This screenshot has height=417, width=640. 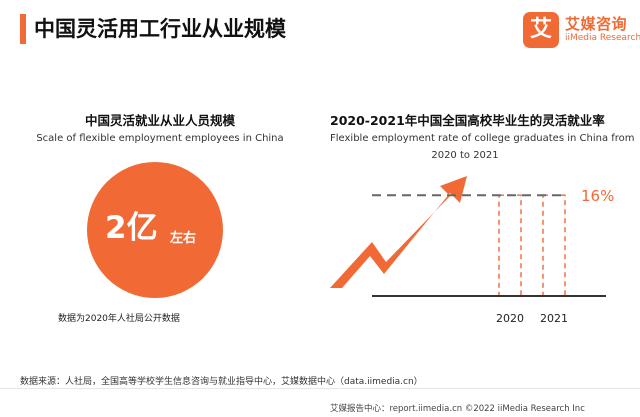 I want to click on logo-name-en: iiMedia Research, so click(x=602, y=38).